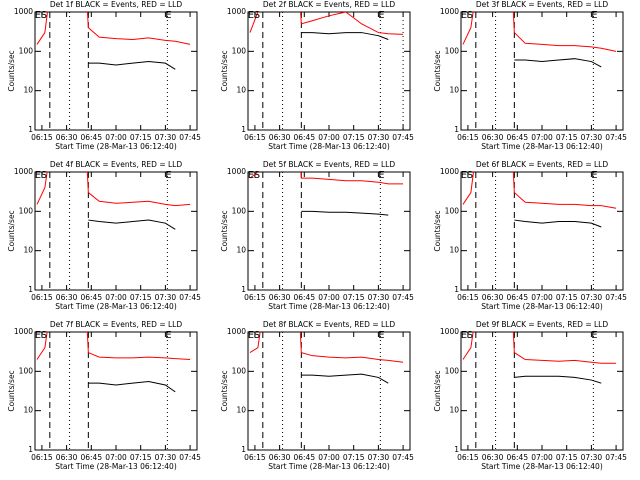 The image size is (640, 480). Describe the element at coordinates (116, 164) in the screenshot. I see `panel-title: Det 4f BLACK = Events, RED = LLD` at that location.